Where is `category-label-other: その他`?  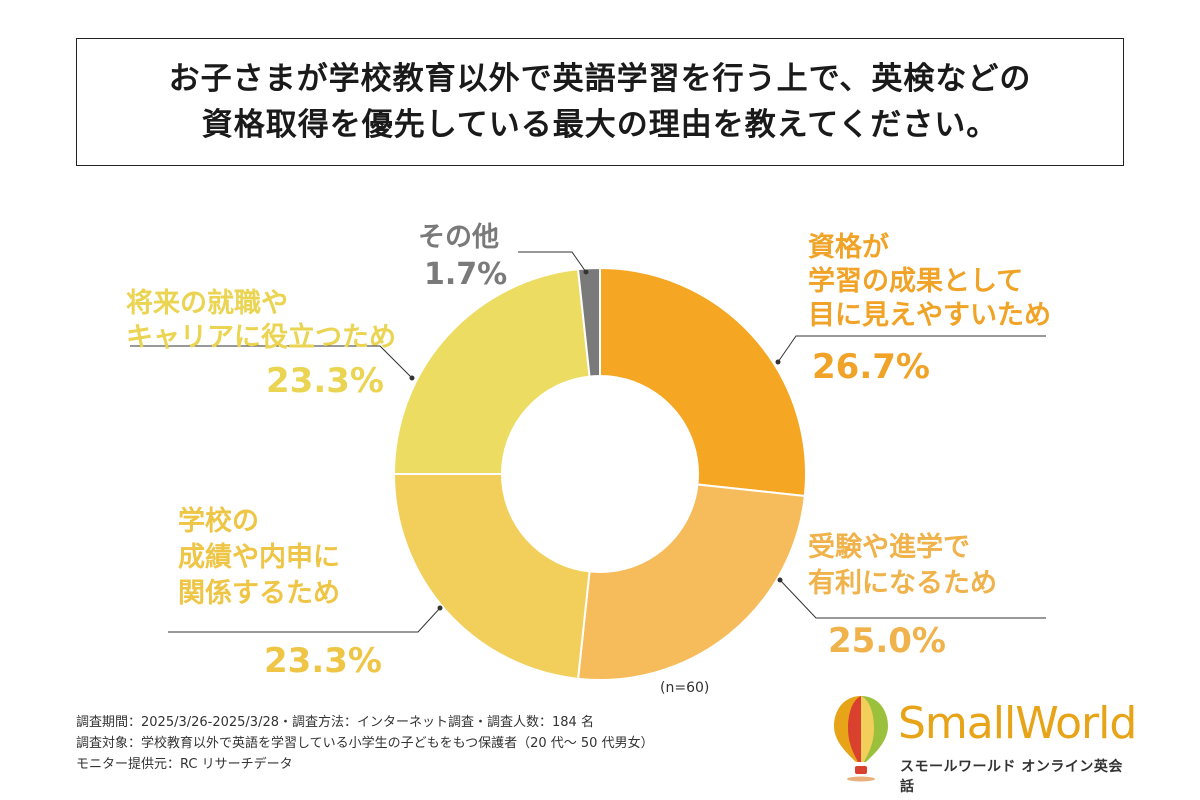 category-label-other: その他 is located at coordinates (458, 237).